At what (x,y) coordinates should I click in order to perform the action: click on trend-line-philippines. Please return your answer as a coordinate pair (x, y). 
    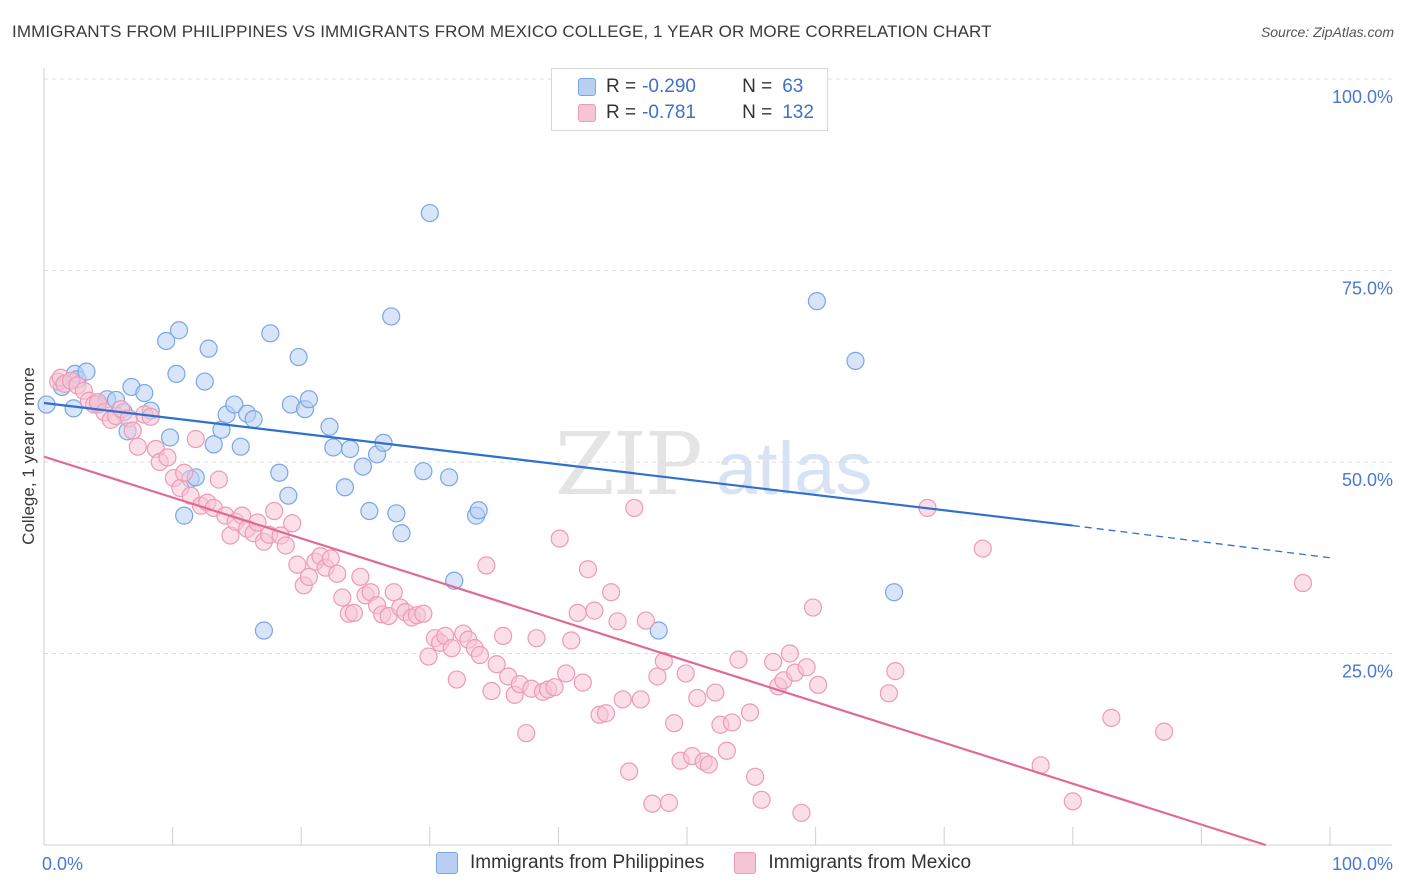
    Looking at the image, I should click on (558, 464).